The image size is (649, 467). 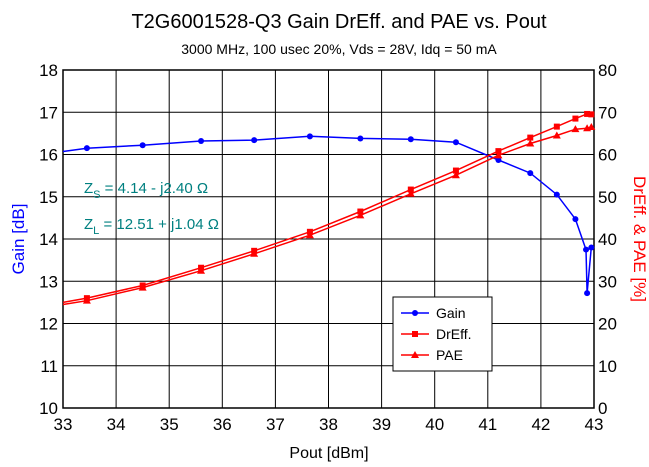 I want to click on x-tick-label: 39, so click(x=381, y=424).